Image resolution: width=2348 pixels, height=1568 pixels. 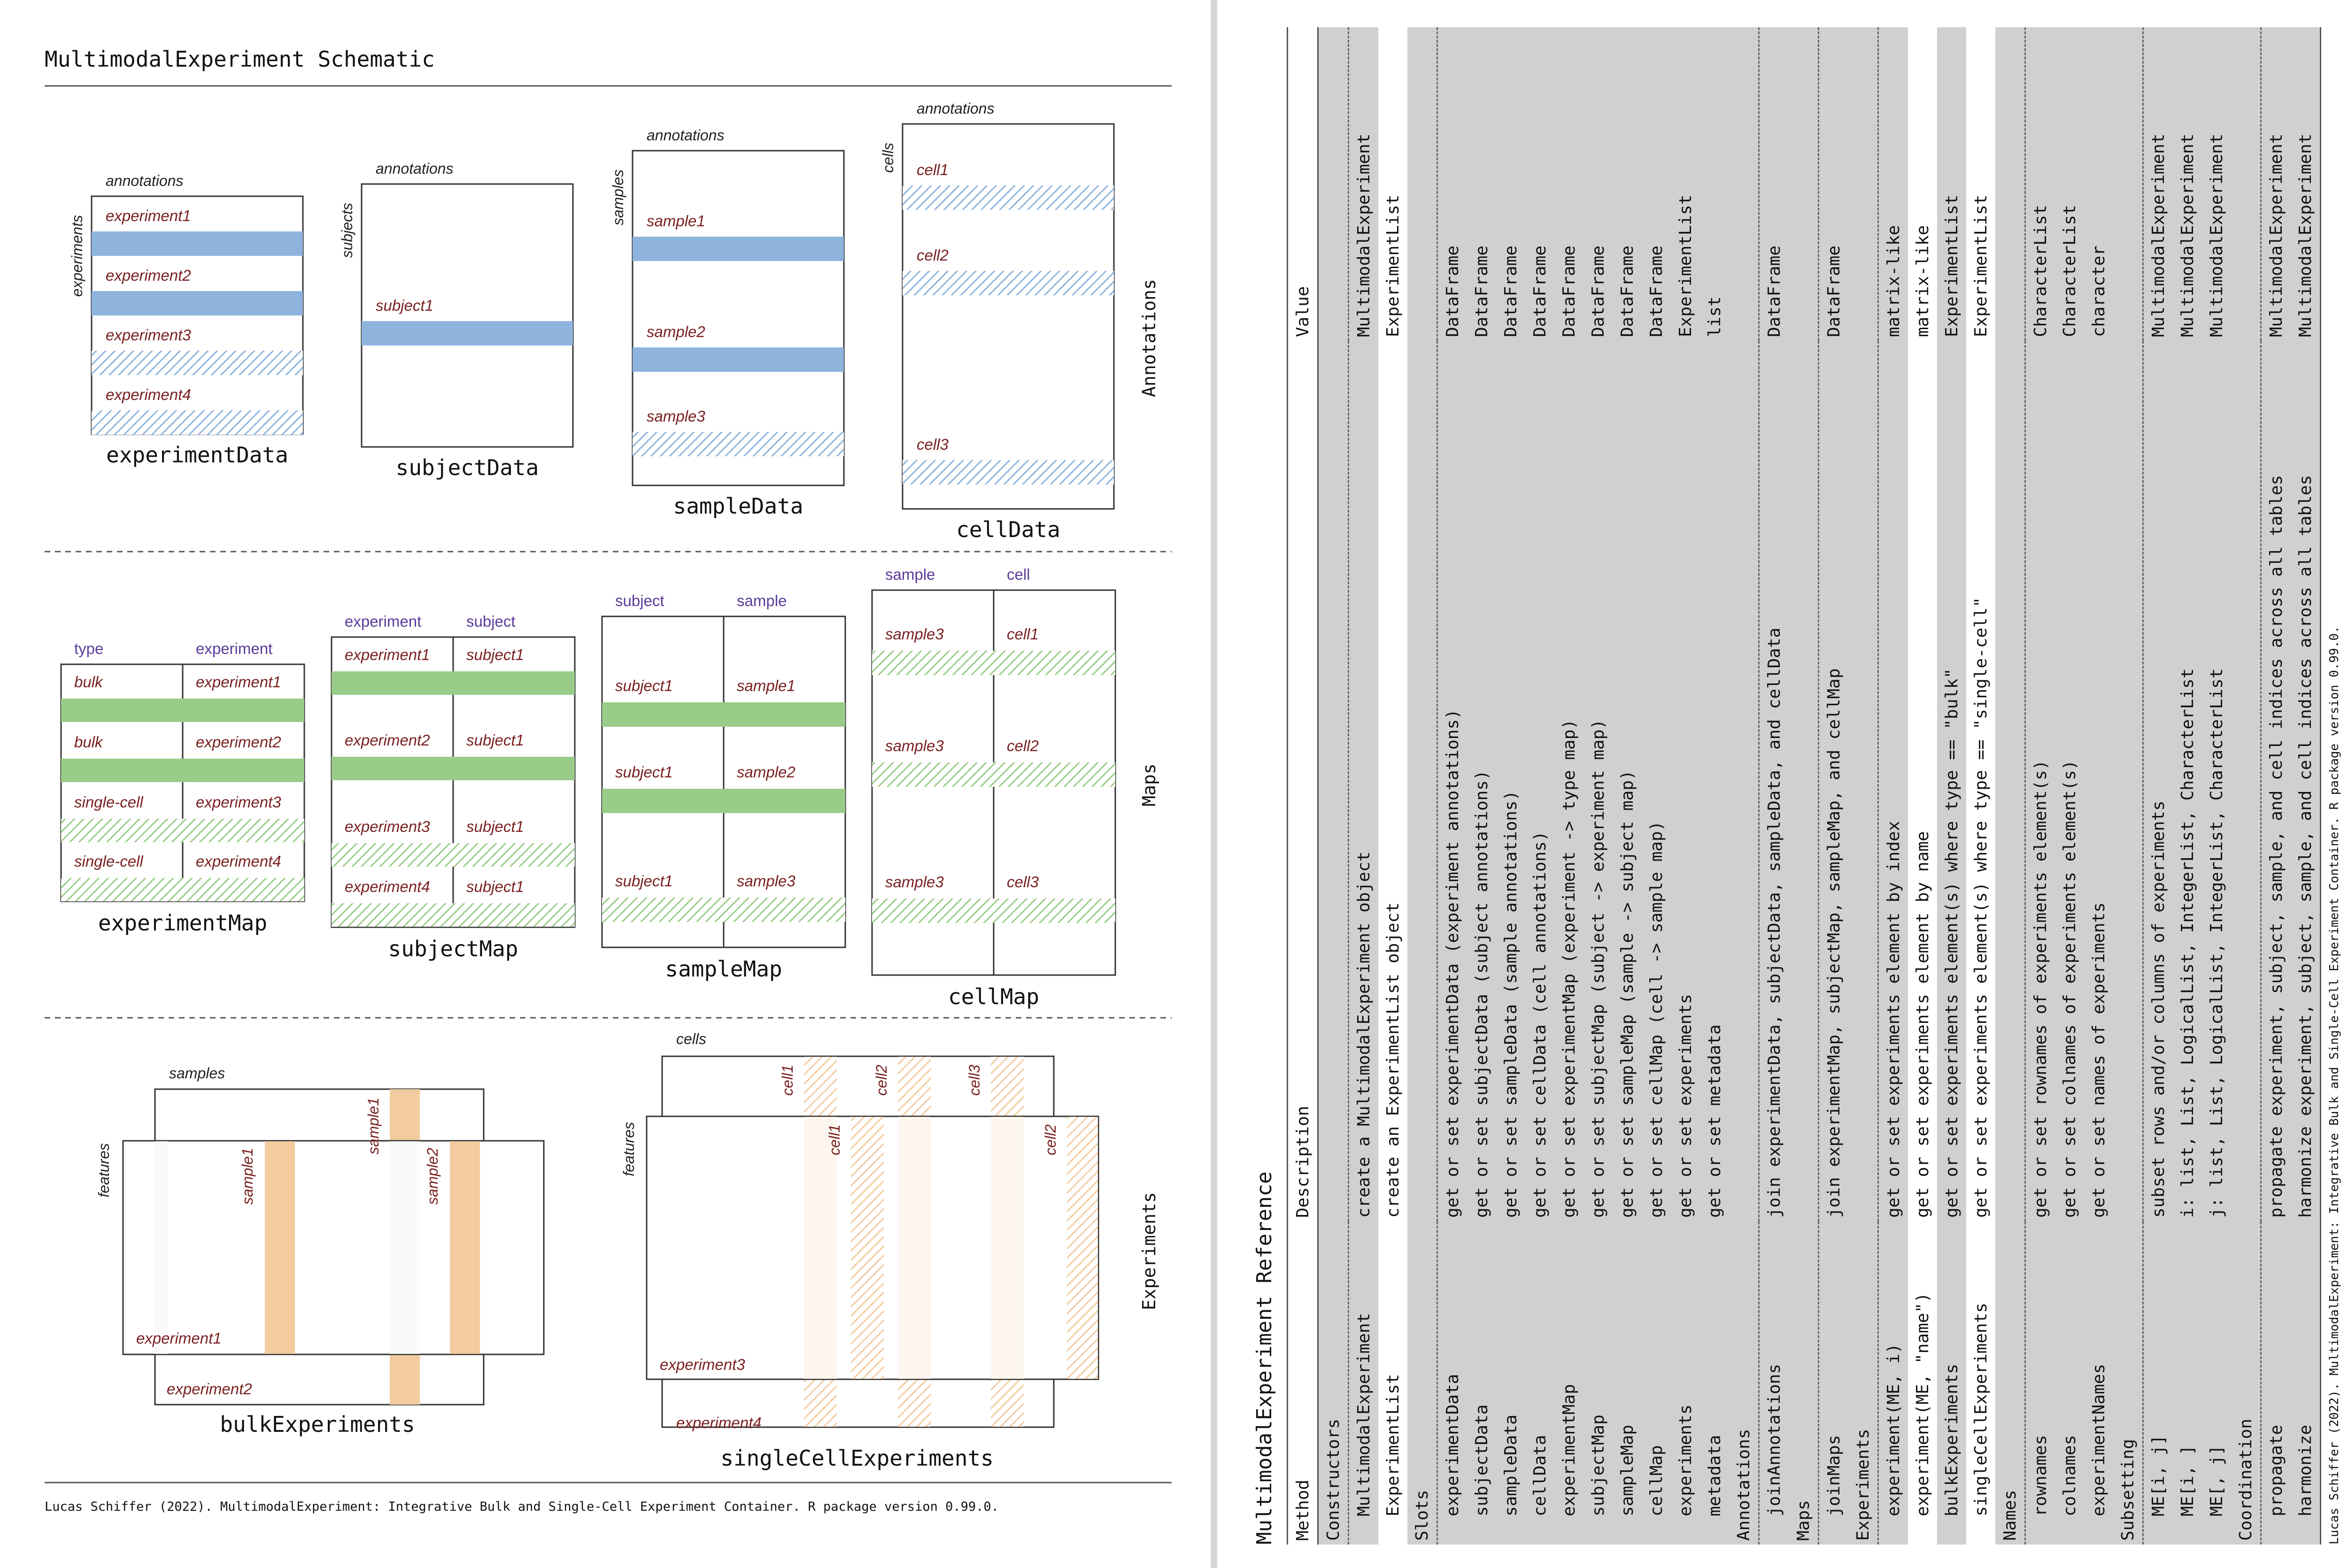 What do you see at coordinates (334, 1248) in the screenshot?
I see `bulk-front-box` at bounding box center [334, 1248].